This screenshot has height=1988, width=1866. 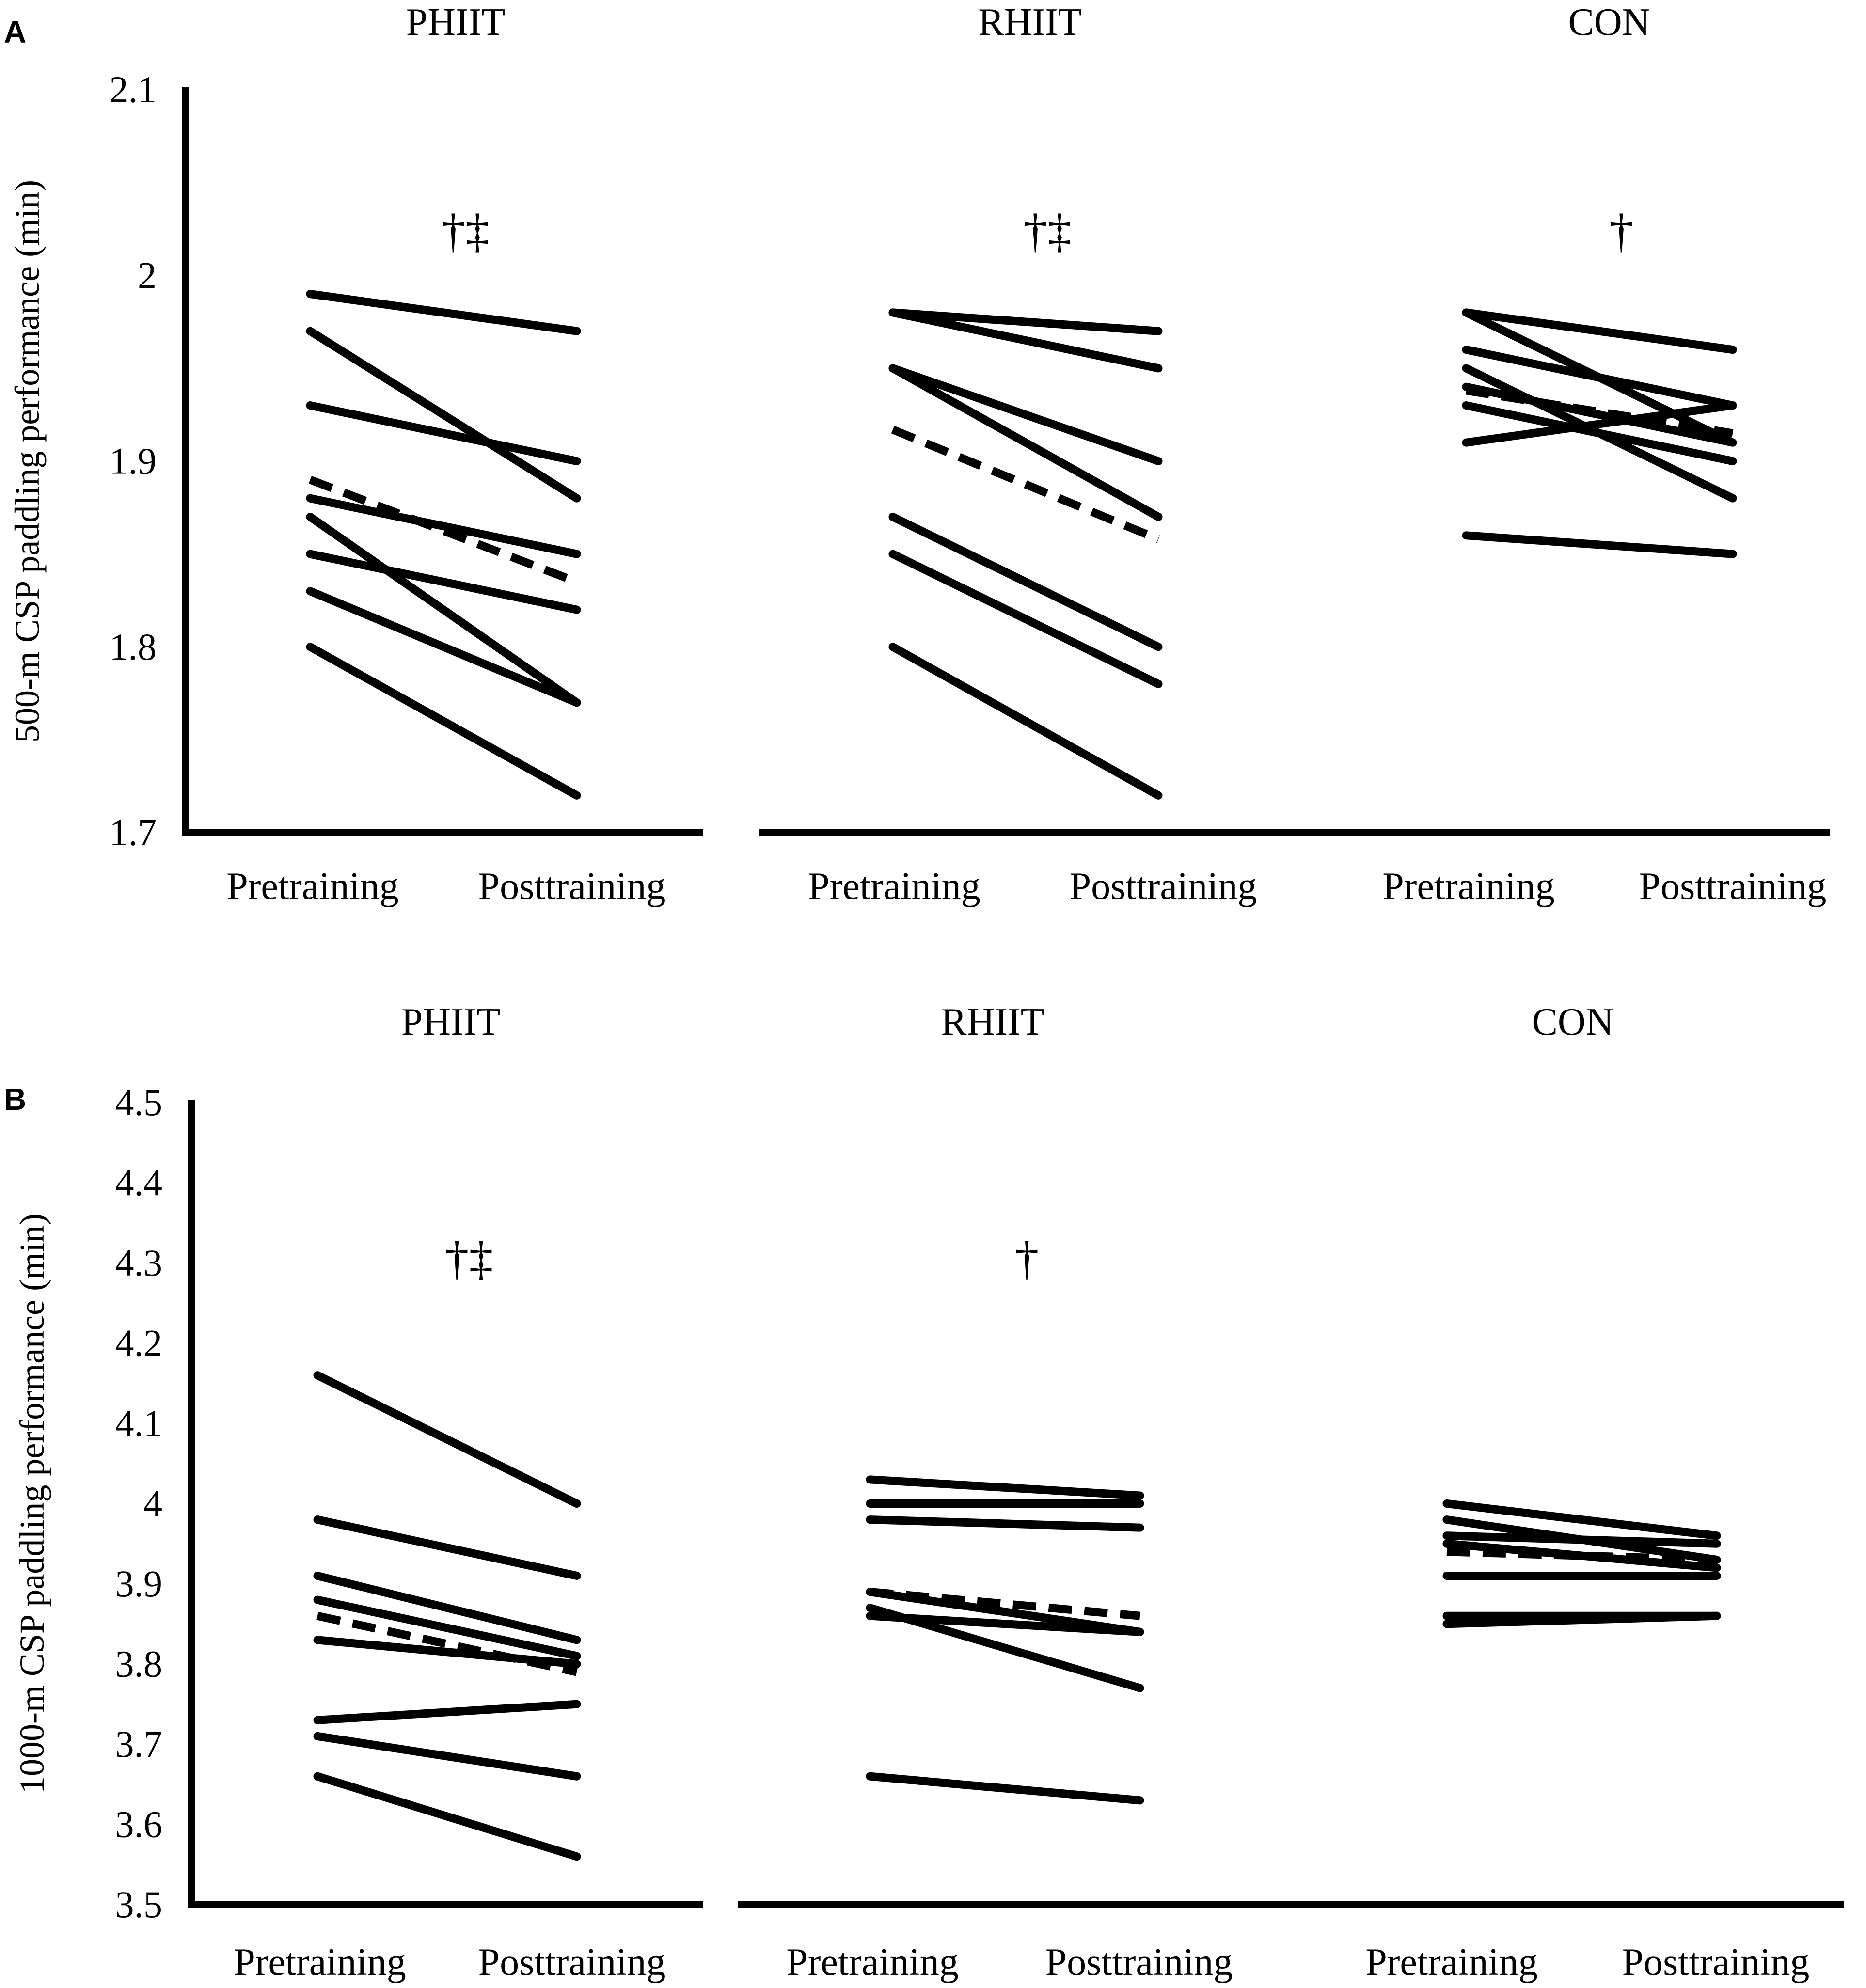 What do you see at coordinates (139, 1904) in the screenshot?
I see `y-tick-label: 3.5` at bounding box center [139, 1904].